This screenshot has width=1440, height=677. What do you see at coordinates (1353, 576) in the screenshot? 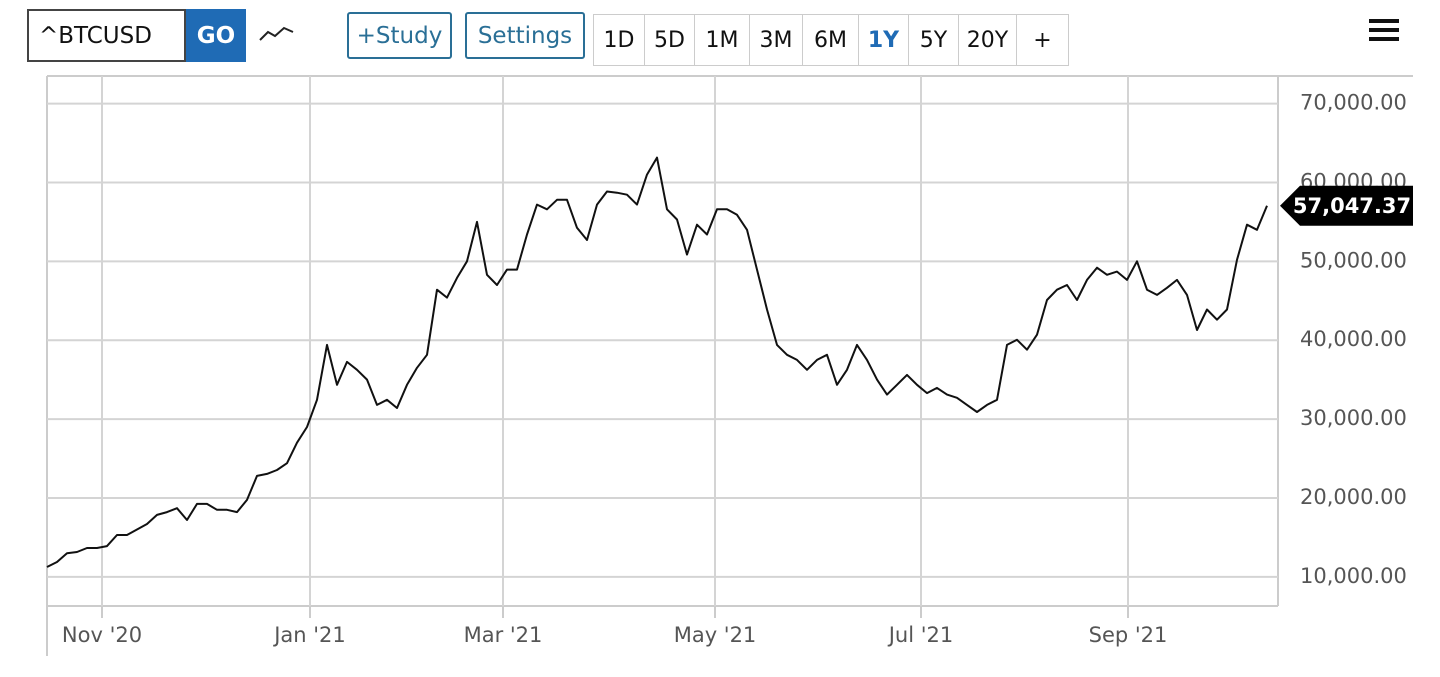
I see `y-tick-label: 10,000.00` at bounding box center [1353, 576].